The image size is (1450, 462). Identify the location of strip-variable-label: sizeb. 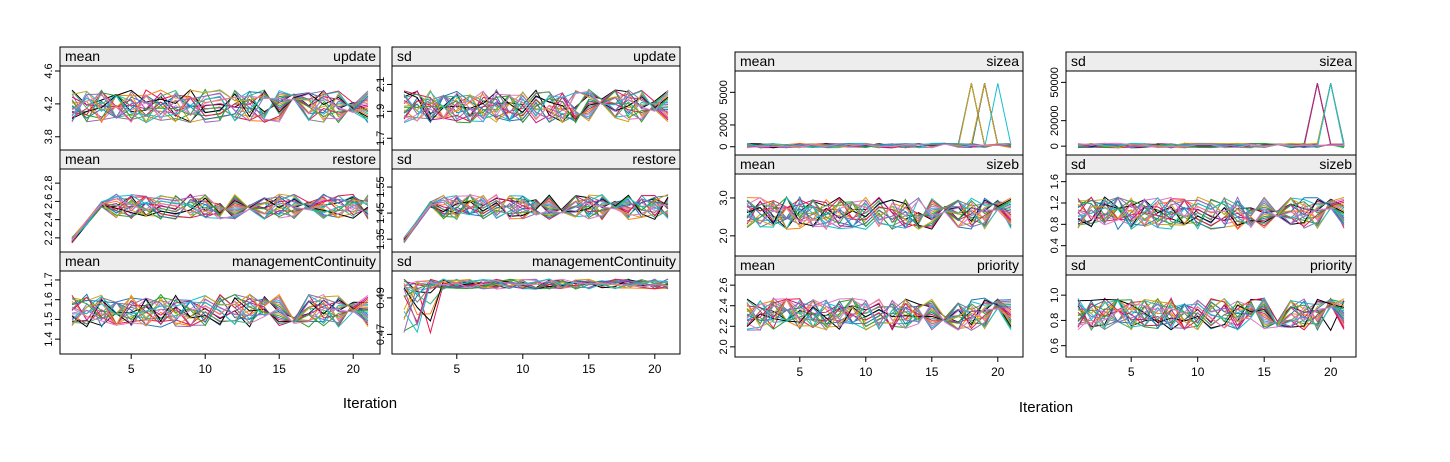
(1002, 164).